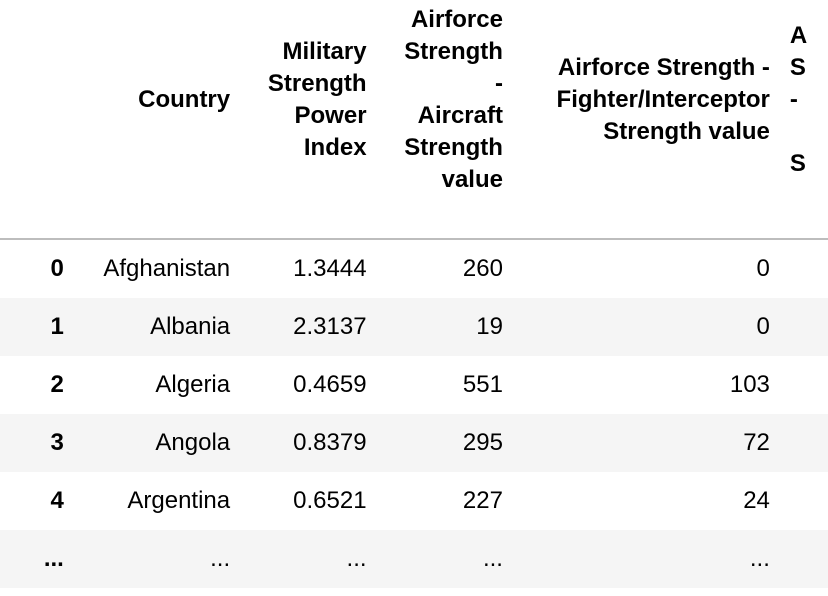  I want to click on table-cell: Afghanistan, so click(167, 268).